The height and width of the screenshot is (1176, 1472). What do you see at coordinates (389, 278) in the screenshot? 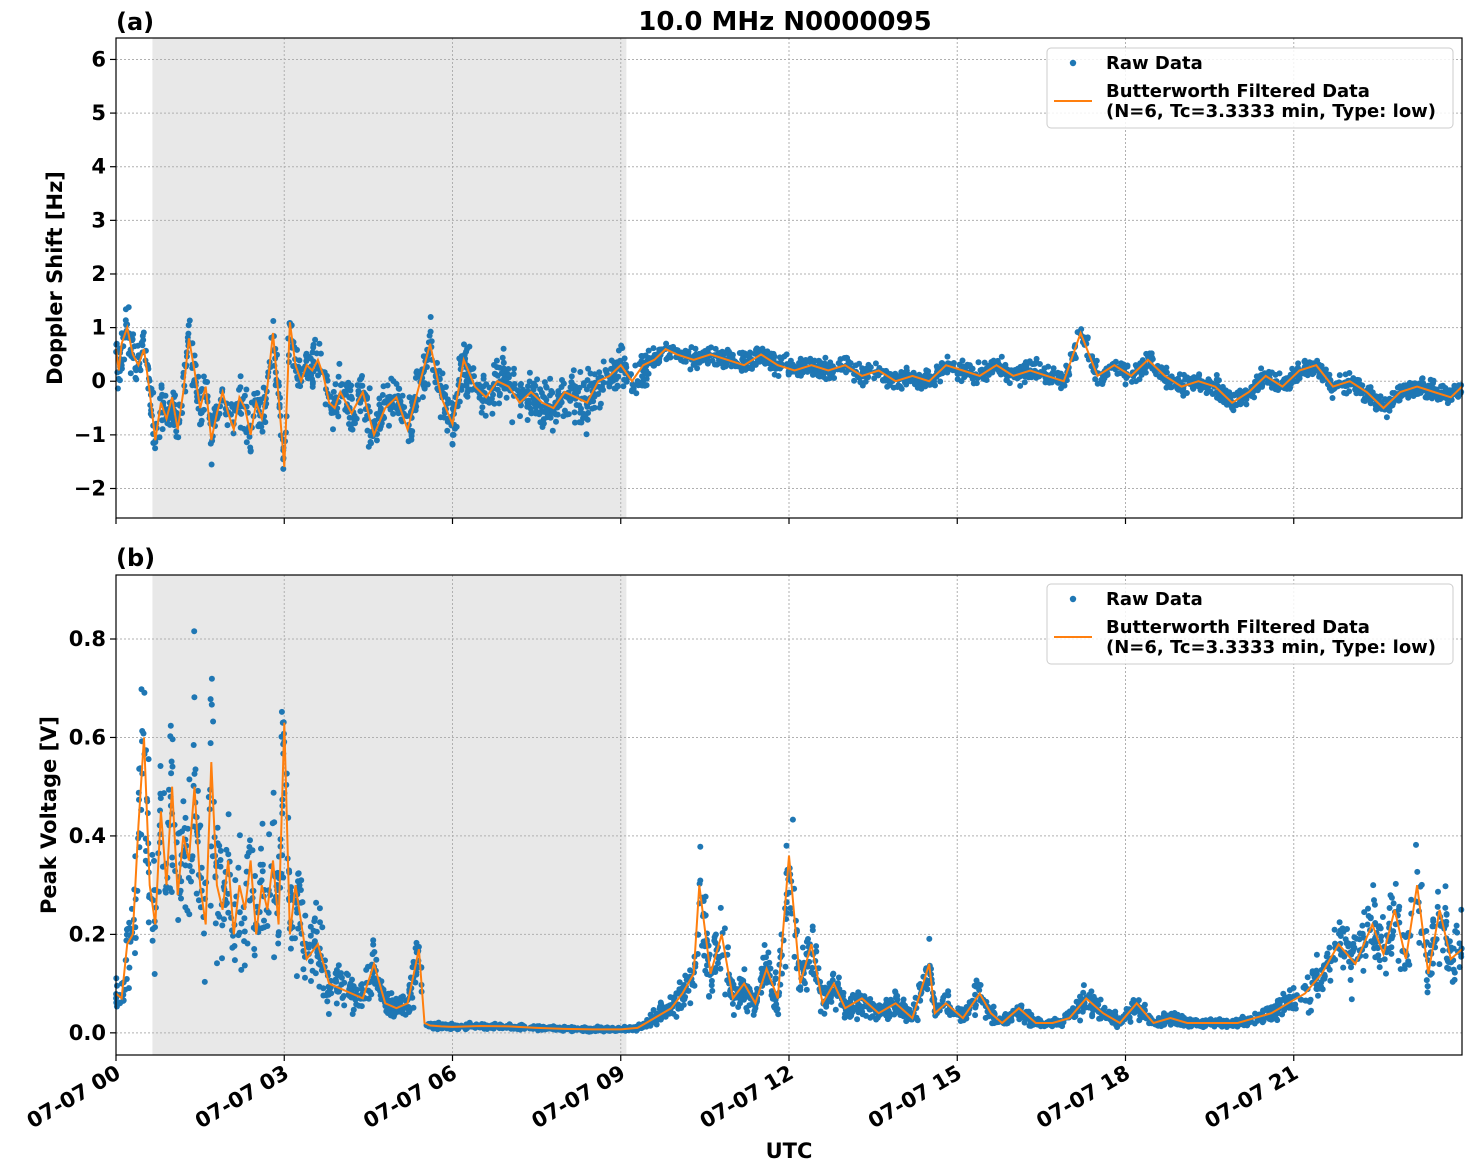
I see `night-shading-a` at bounding box center [389, 278].